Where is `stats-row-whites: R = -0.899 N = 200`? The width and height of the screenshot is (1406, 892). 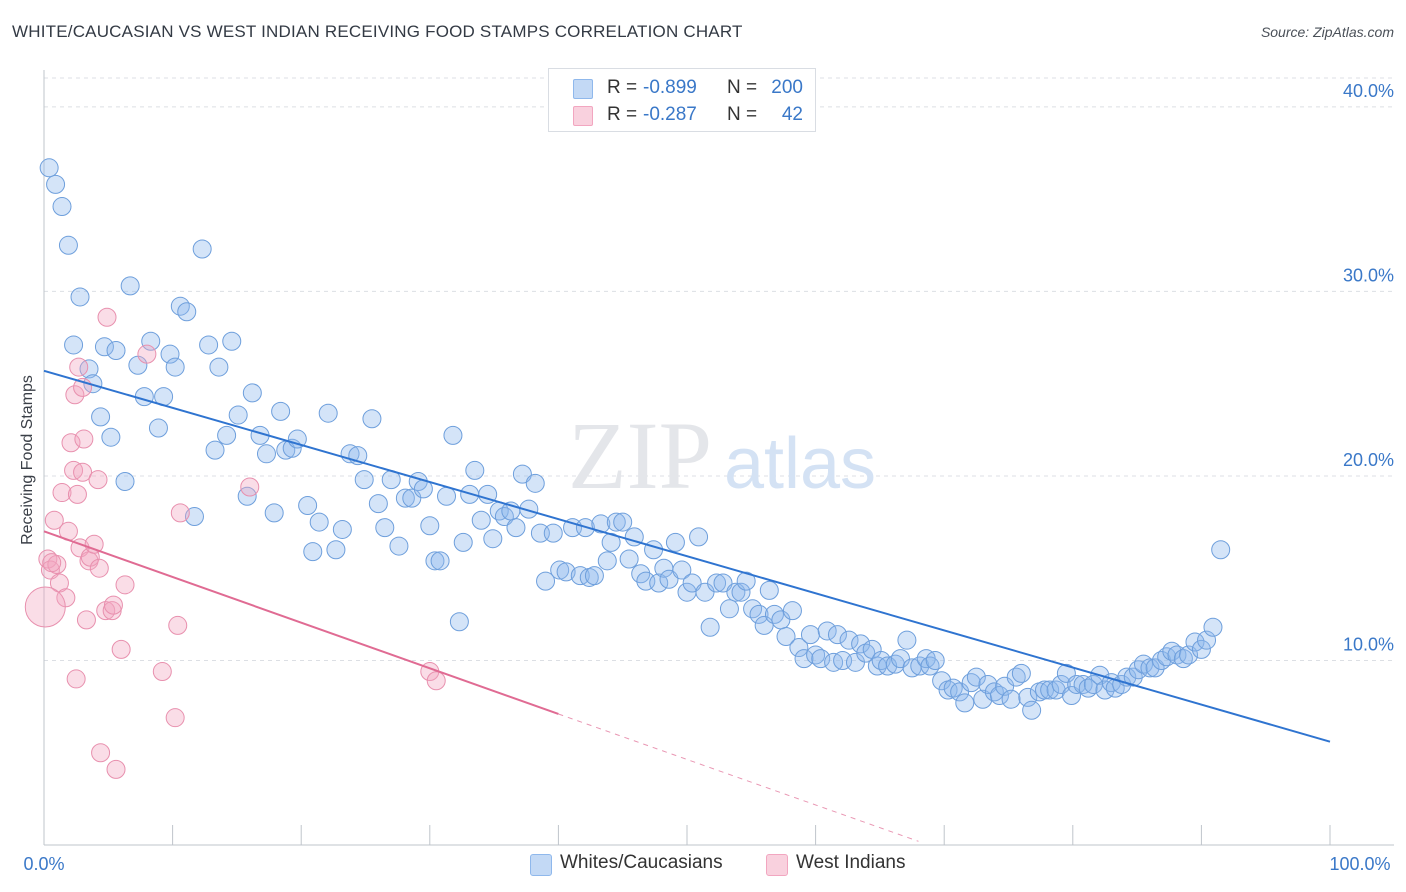
stats-row-whites: R = -0.899 N = 200 is located at coordinates (682, 87).